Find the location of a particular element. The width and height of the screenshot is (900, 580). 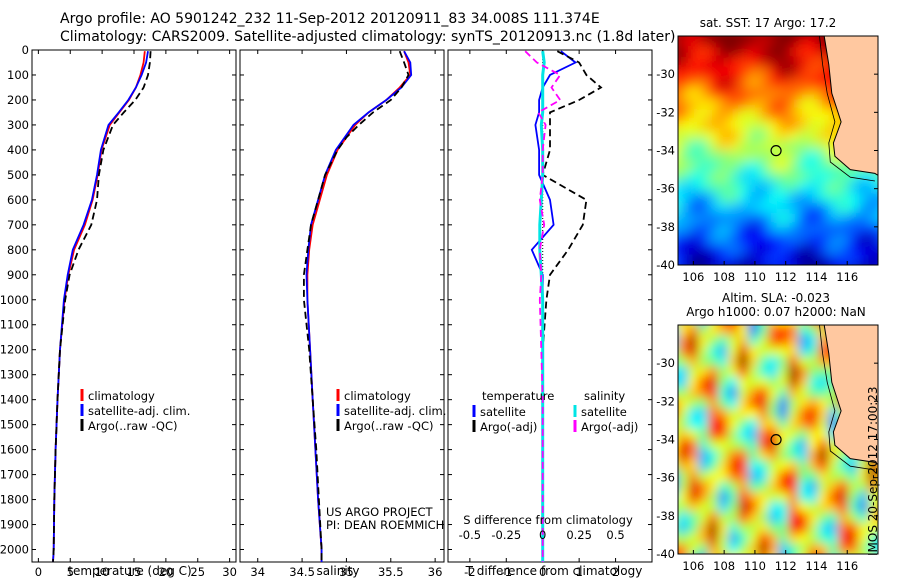

legend-label: satellite-adj. clim. is located at coordinates (139, 411).